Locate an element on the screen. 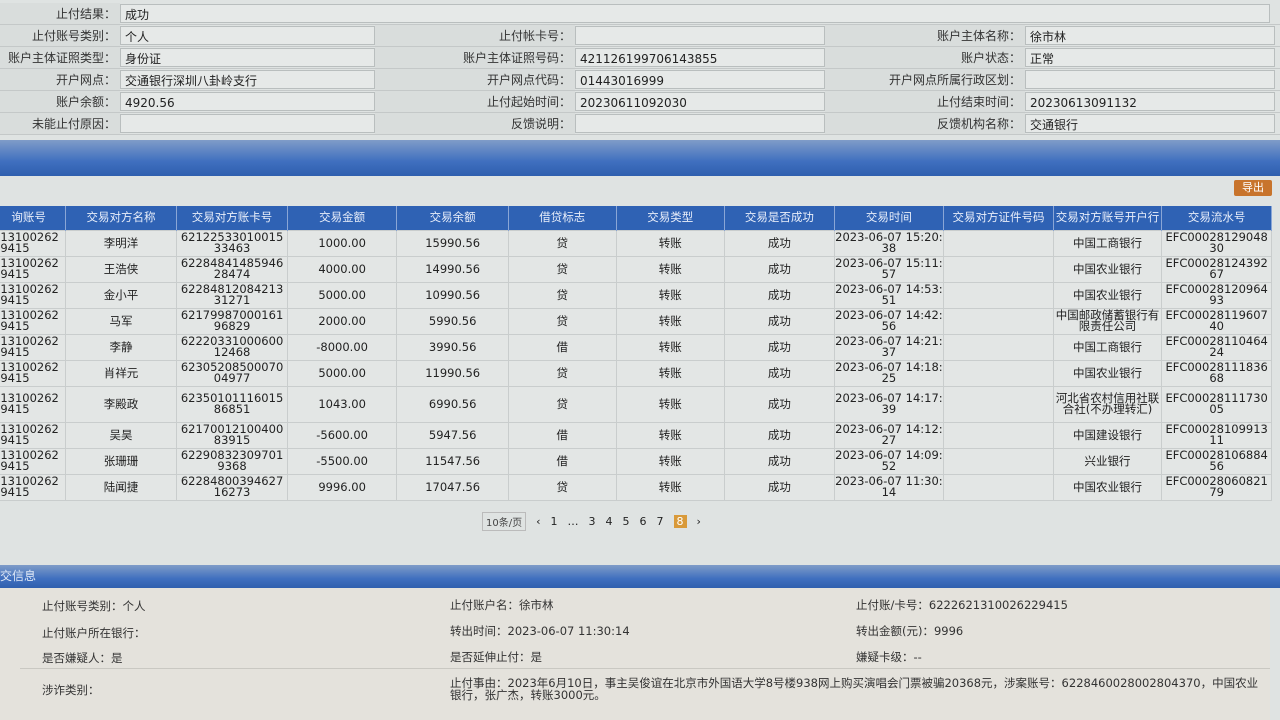 Image resolution: width=1280 pixels, height=720 pixels. table-cell: 中国建设银行 is located at coordinates (1107, 435).